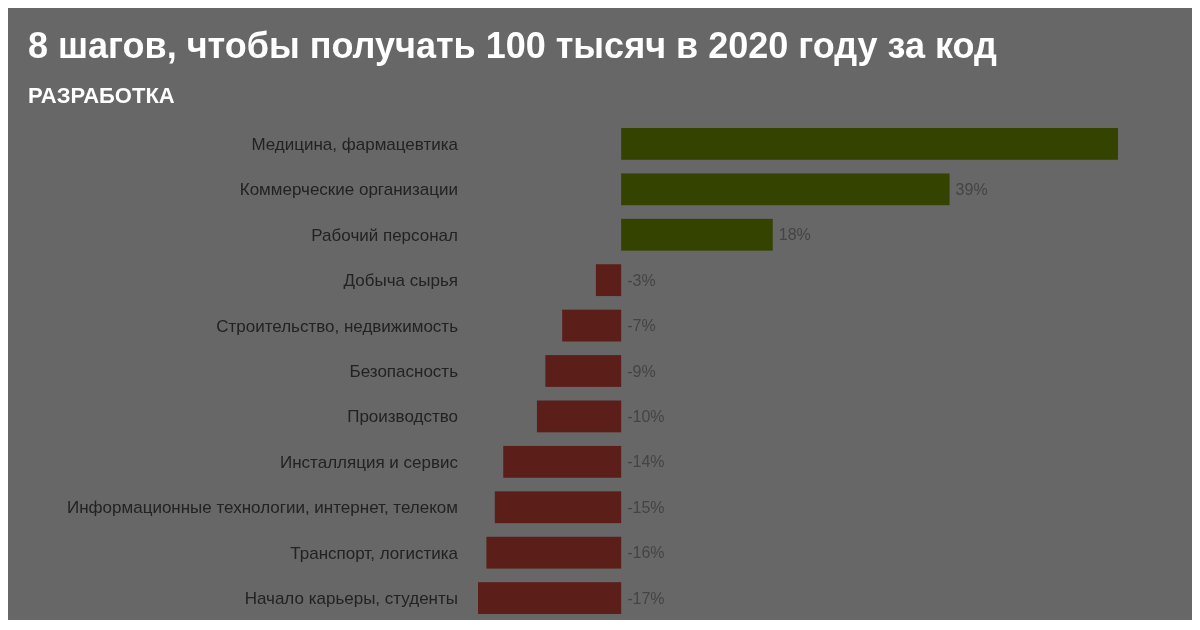 The image size is (1200, 630). I want to click on y-tick-label: Транспорт, логистика, so click(374, 553).